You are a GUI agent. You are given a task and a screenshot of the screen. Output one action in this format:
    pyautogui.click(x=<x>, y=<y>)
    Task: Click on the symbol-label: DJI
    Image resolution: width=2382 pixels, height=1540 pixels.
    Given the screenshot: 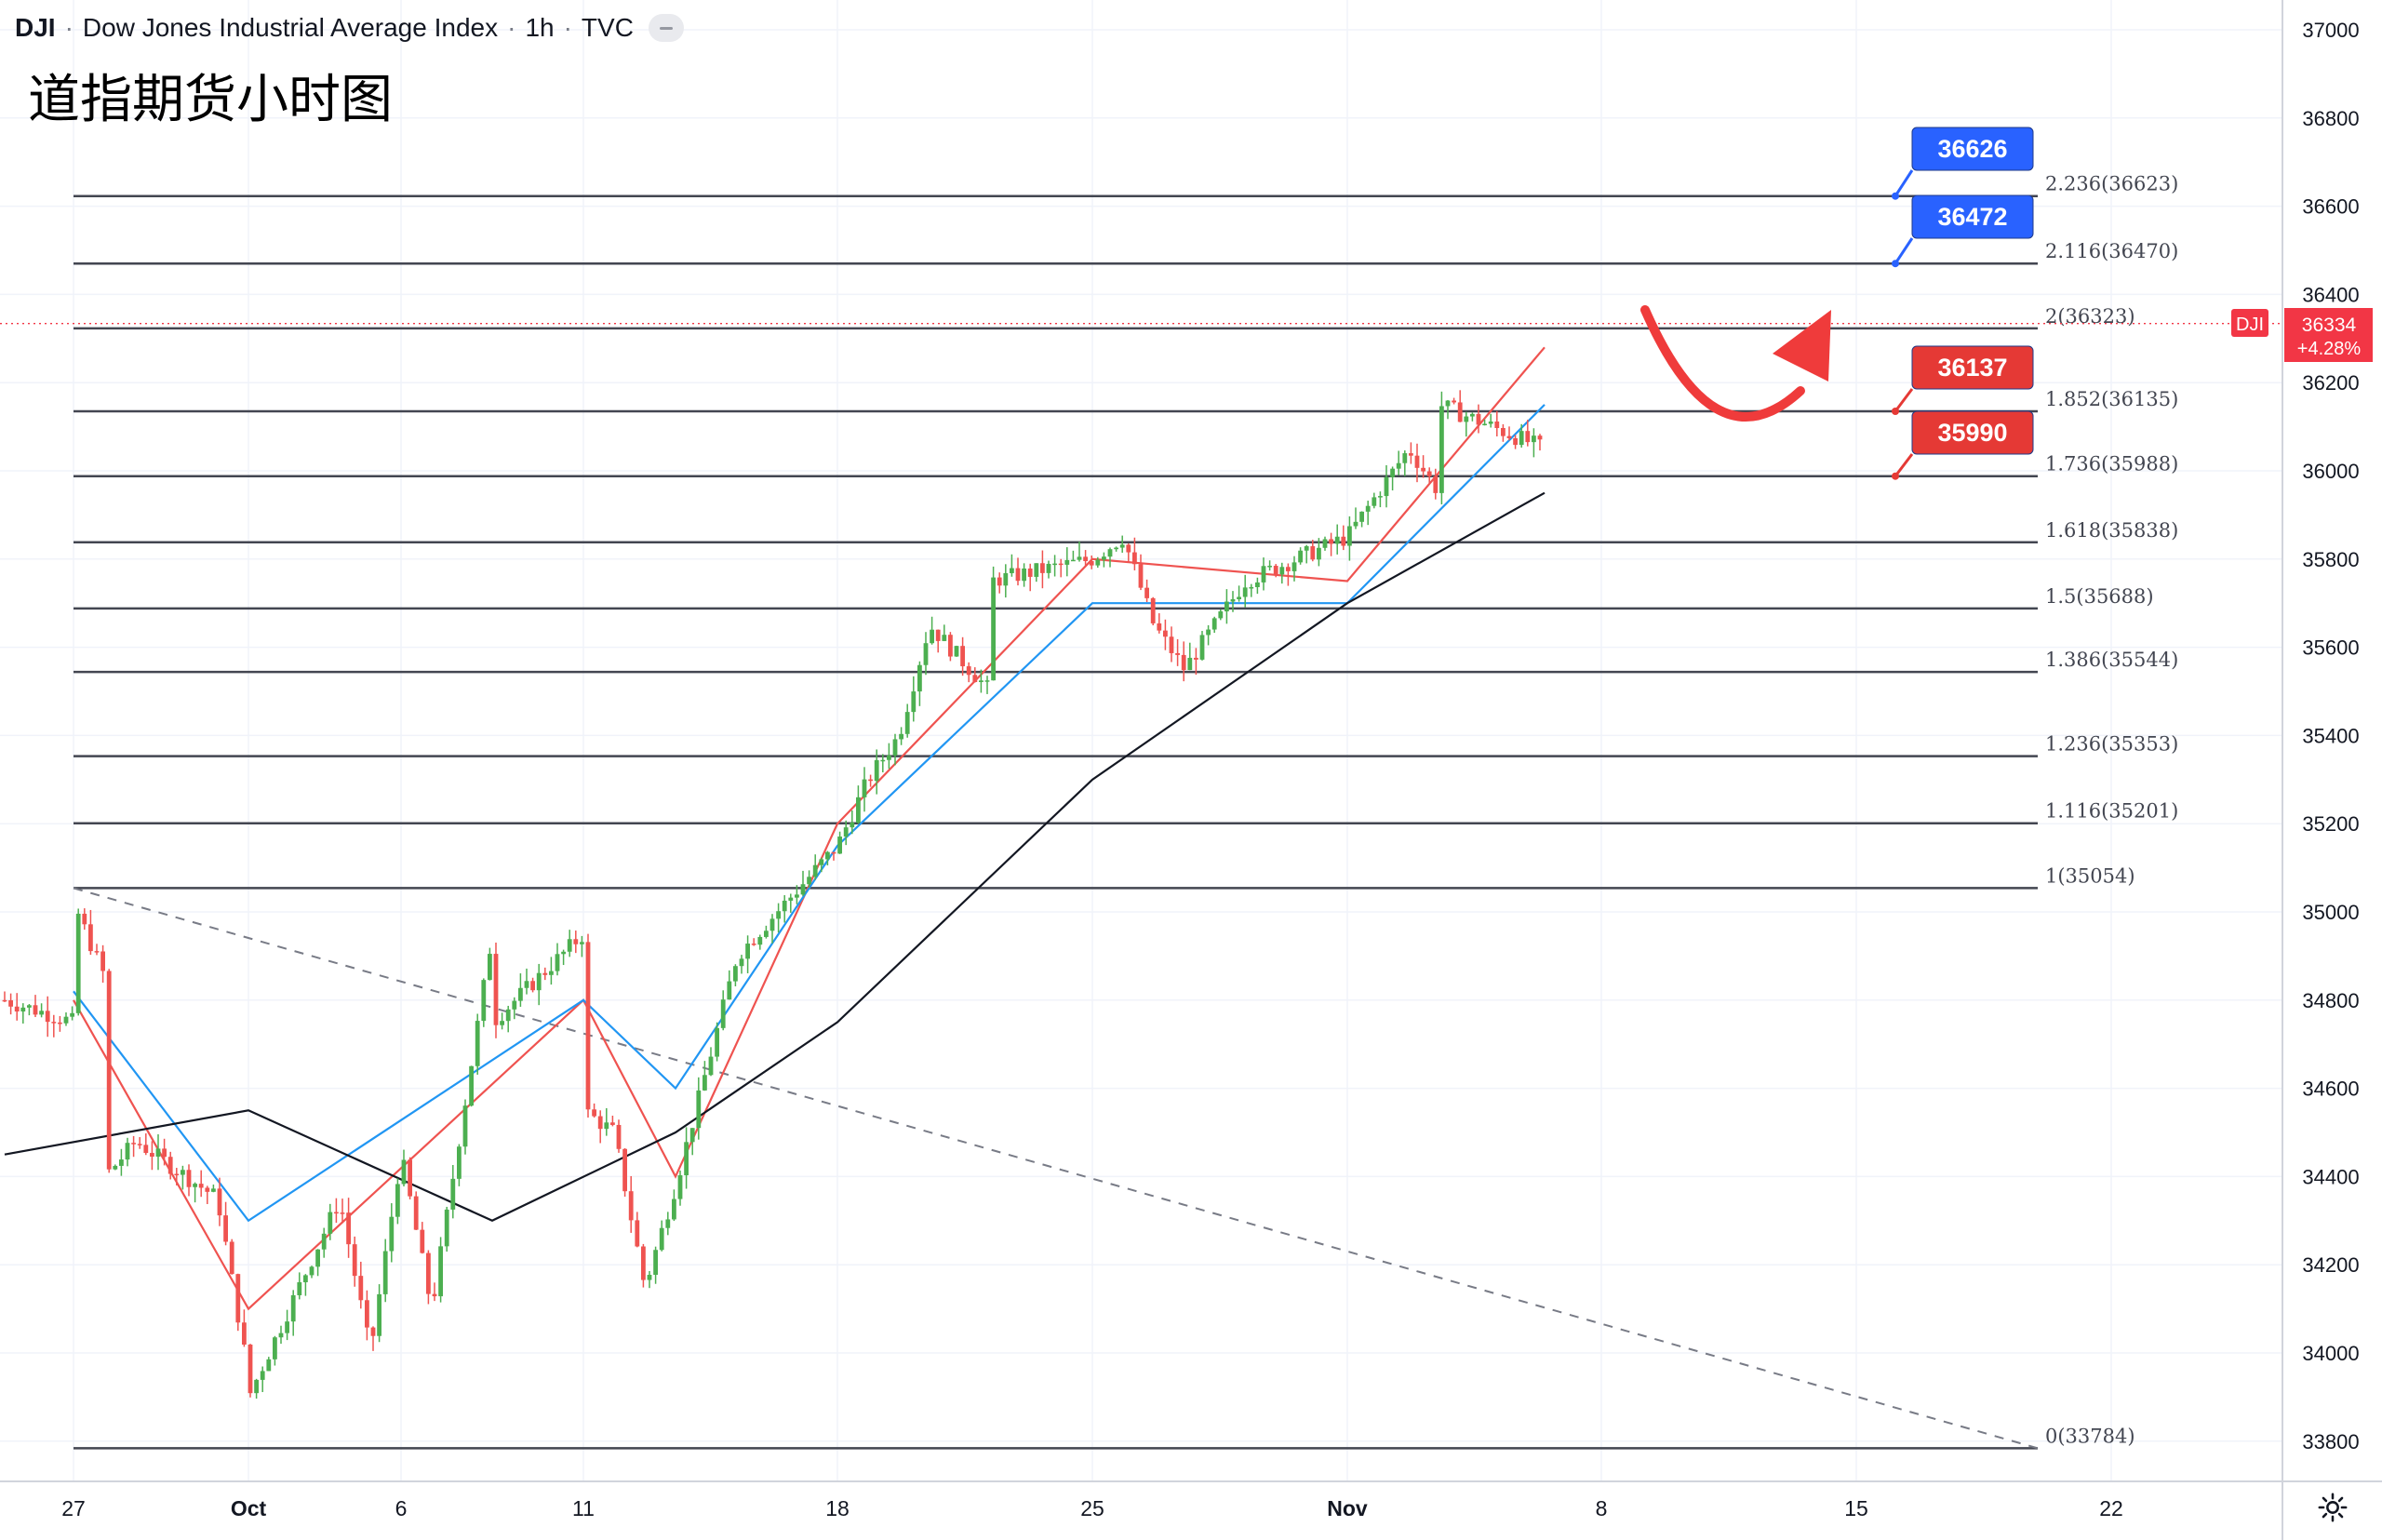 What is the action you would take?
    pyautogui.click(x=35, y=27)
    